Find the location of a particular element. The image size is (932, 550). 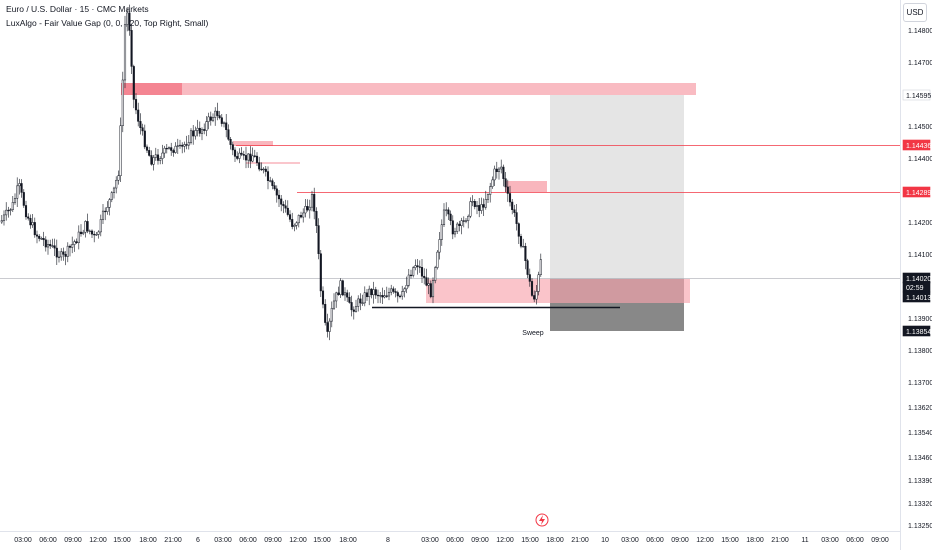

price-tick-label: 1.14400 is located at coordinates (920, 159).